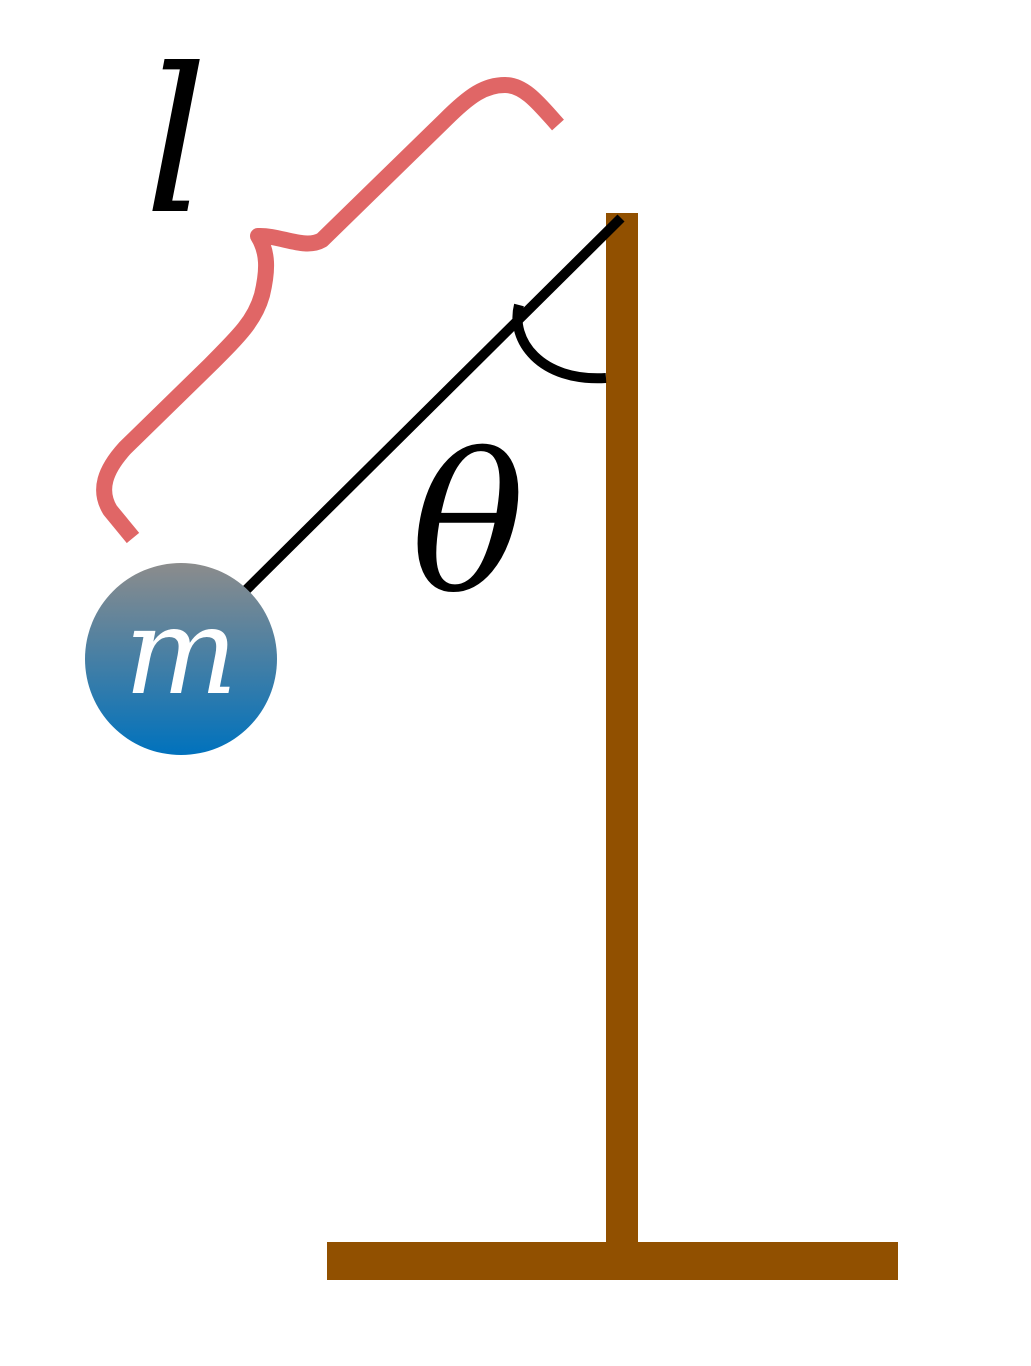  I want to click on mass-label: m, so click(181, 652).